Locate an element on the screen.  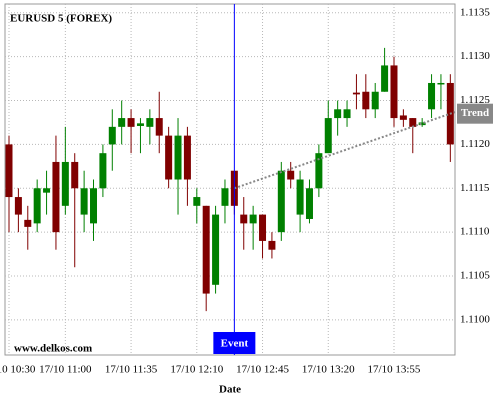
x-tick-label: 17/10 11:00 is located at coordinates (65, 370).